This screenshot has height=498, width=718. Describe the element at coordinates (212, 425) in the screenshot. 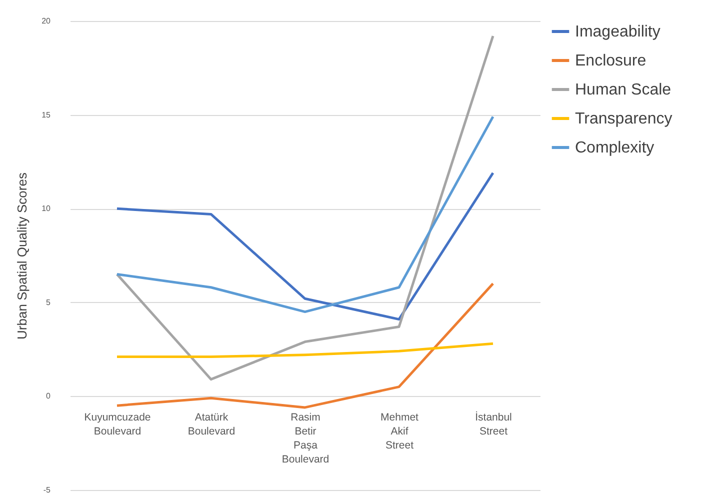

I see `x-tick-label: Atatürk Boulevard` at that location.